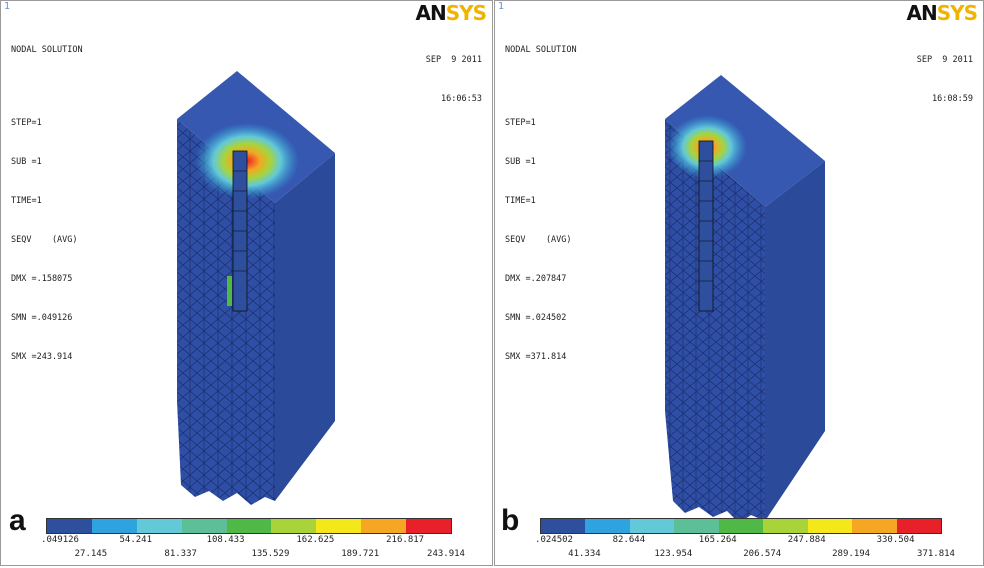 The height and width of the screenshot is (568, 984). What do you see at coordinates (136, 540) in the screenshot?
I see `legend-label-top: 54.241` at bounding box center [136, 540].